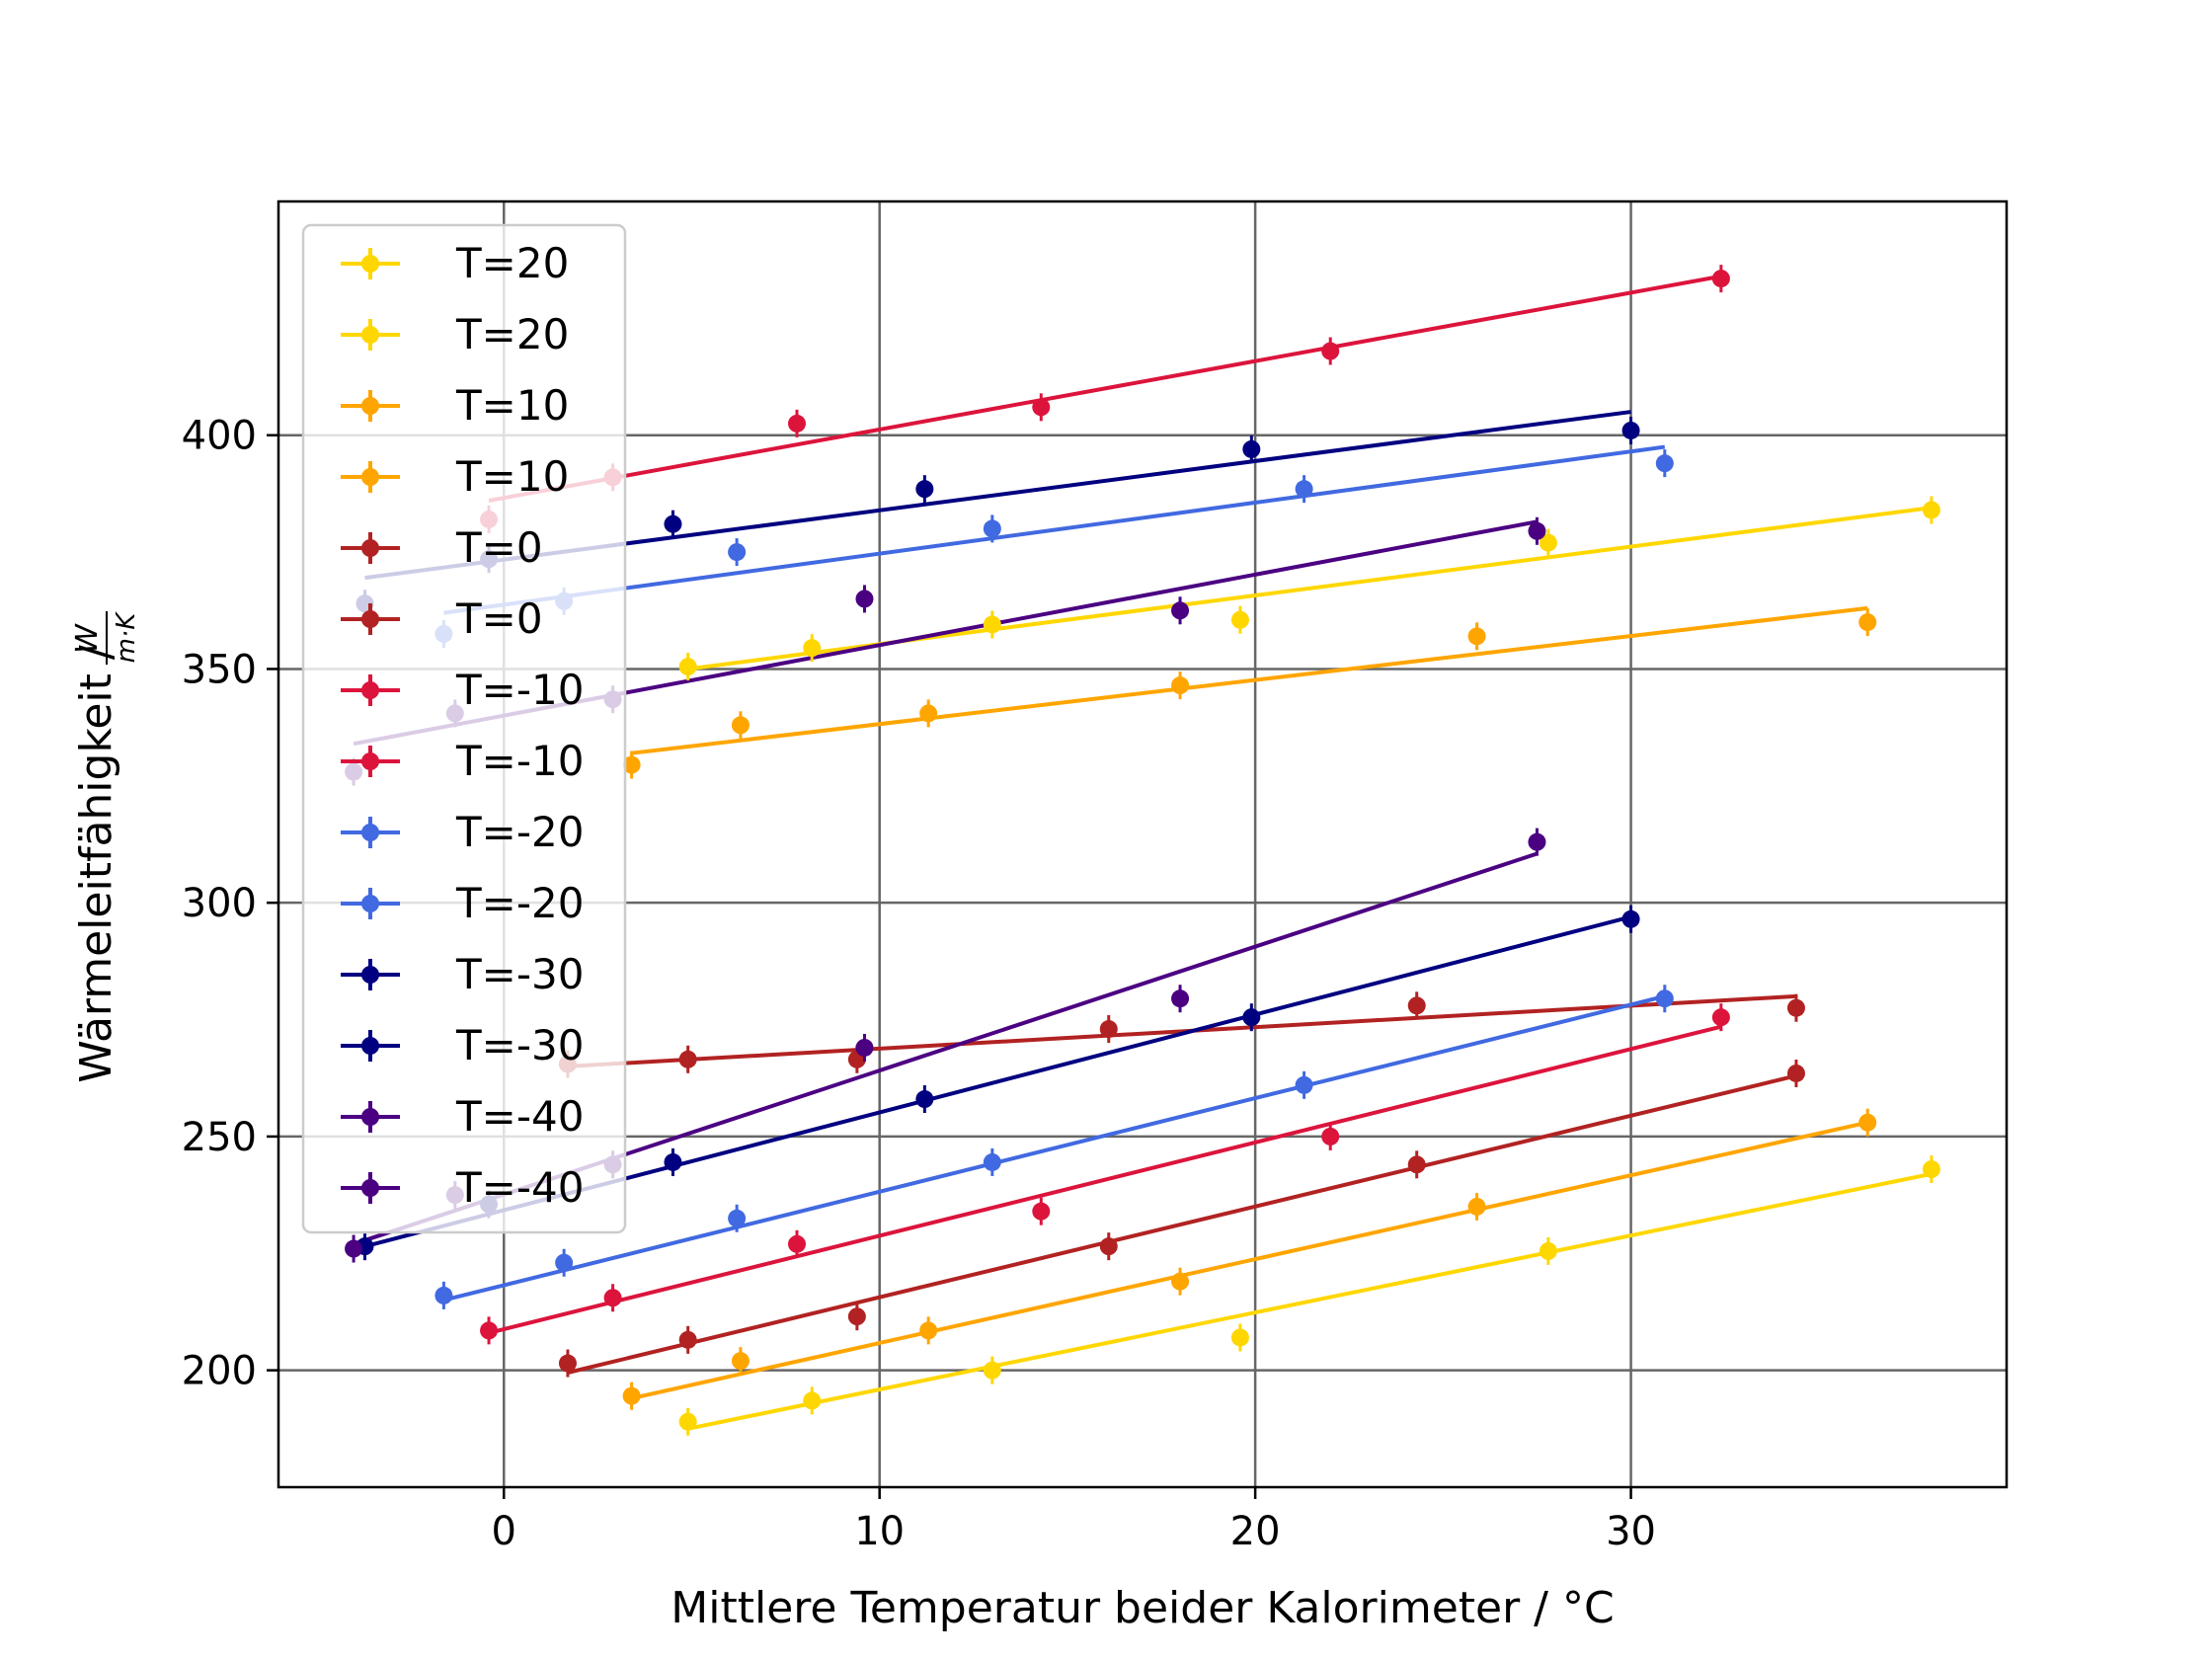  Describe the element at coordinates (499, 547) in the screenshot. I see `legend-label: T=0` at that location.